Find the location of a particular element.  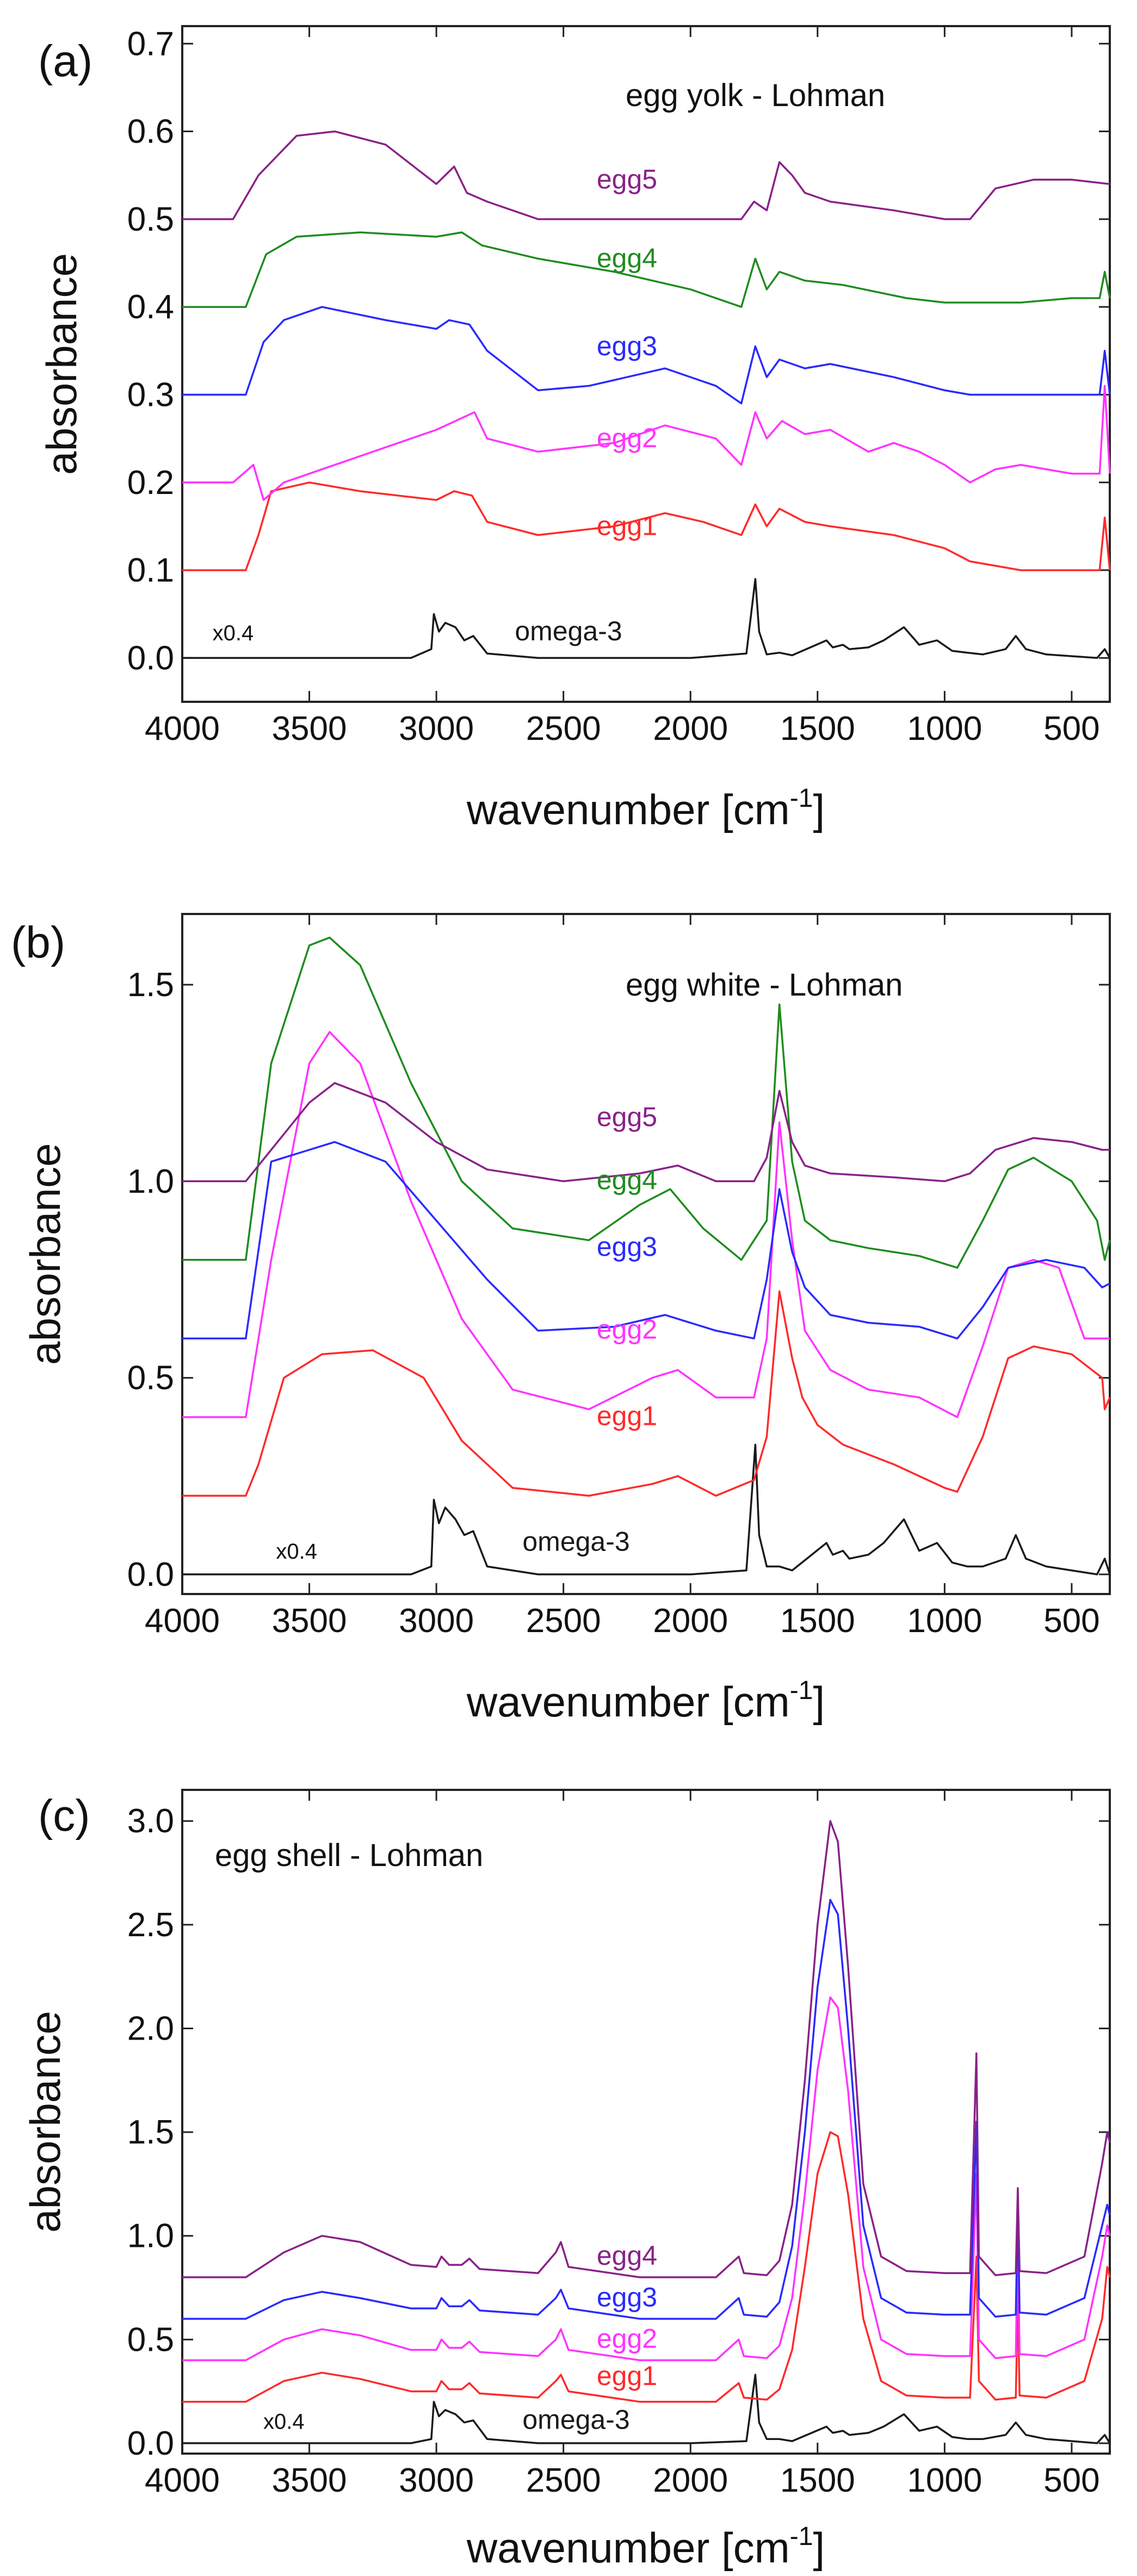

panel-a-ylabel: absorbance is located at coordinates (61, 364).